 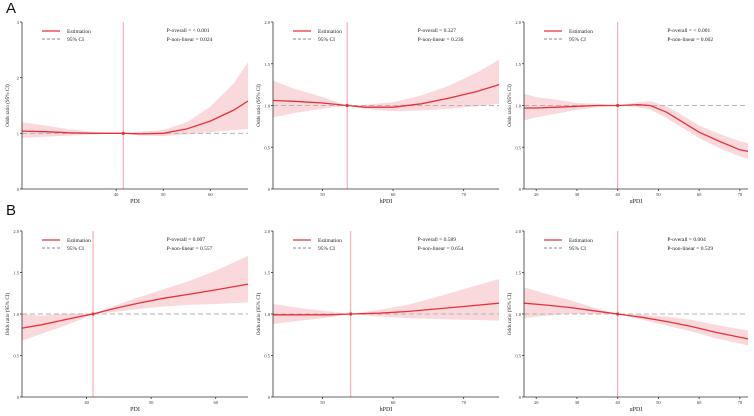 I want to click on p-overall-text: P-overall = 0.007, so click(x=186, y=240).